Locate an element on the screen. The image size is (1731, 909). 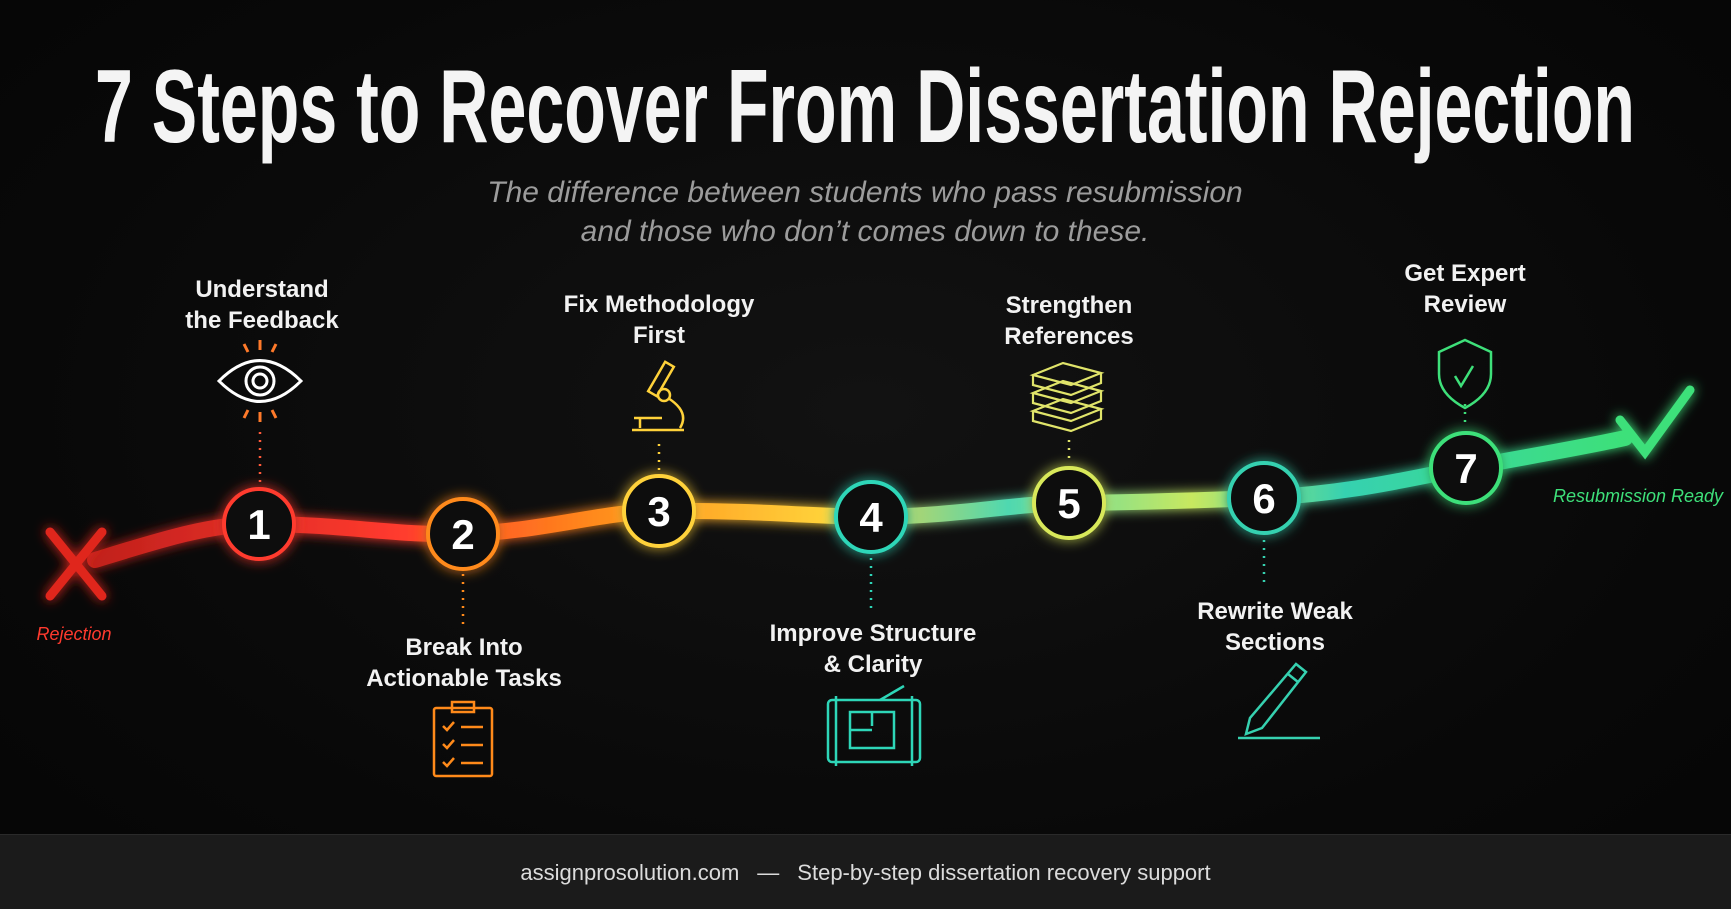
step-4-node is located at coordinates (871, 517).